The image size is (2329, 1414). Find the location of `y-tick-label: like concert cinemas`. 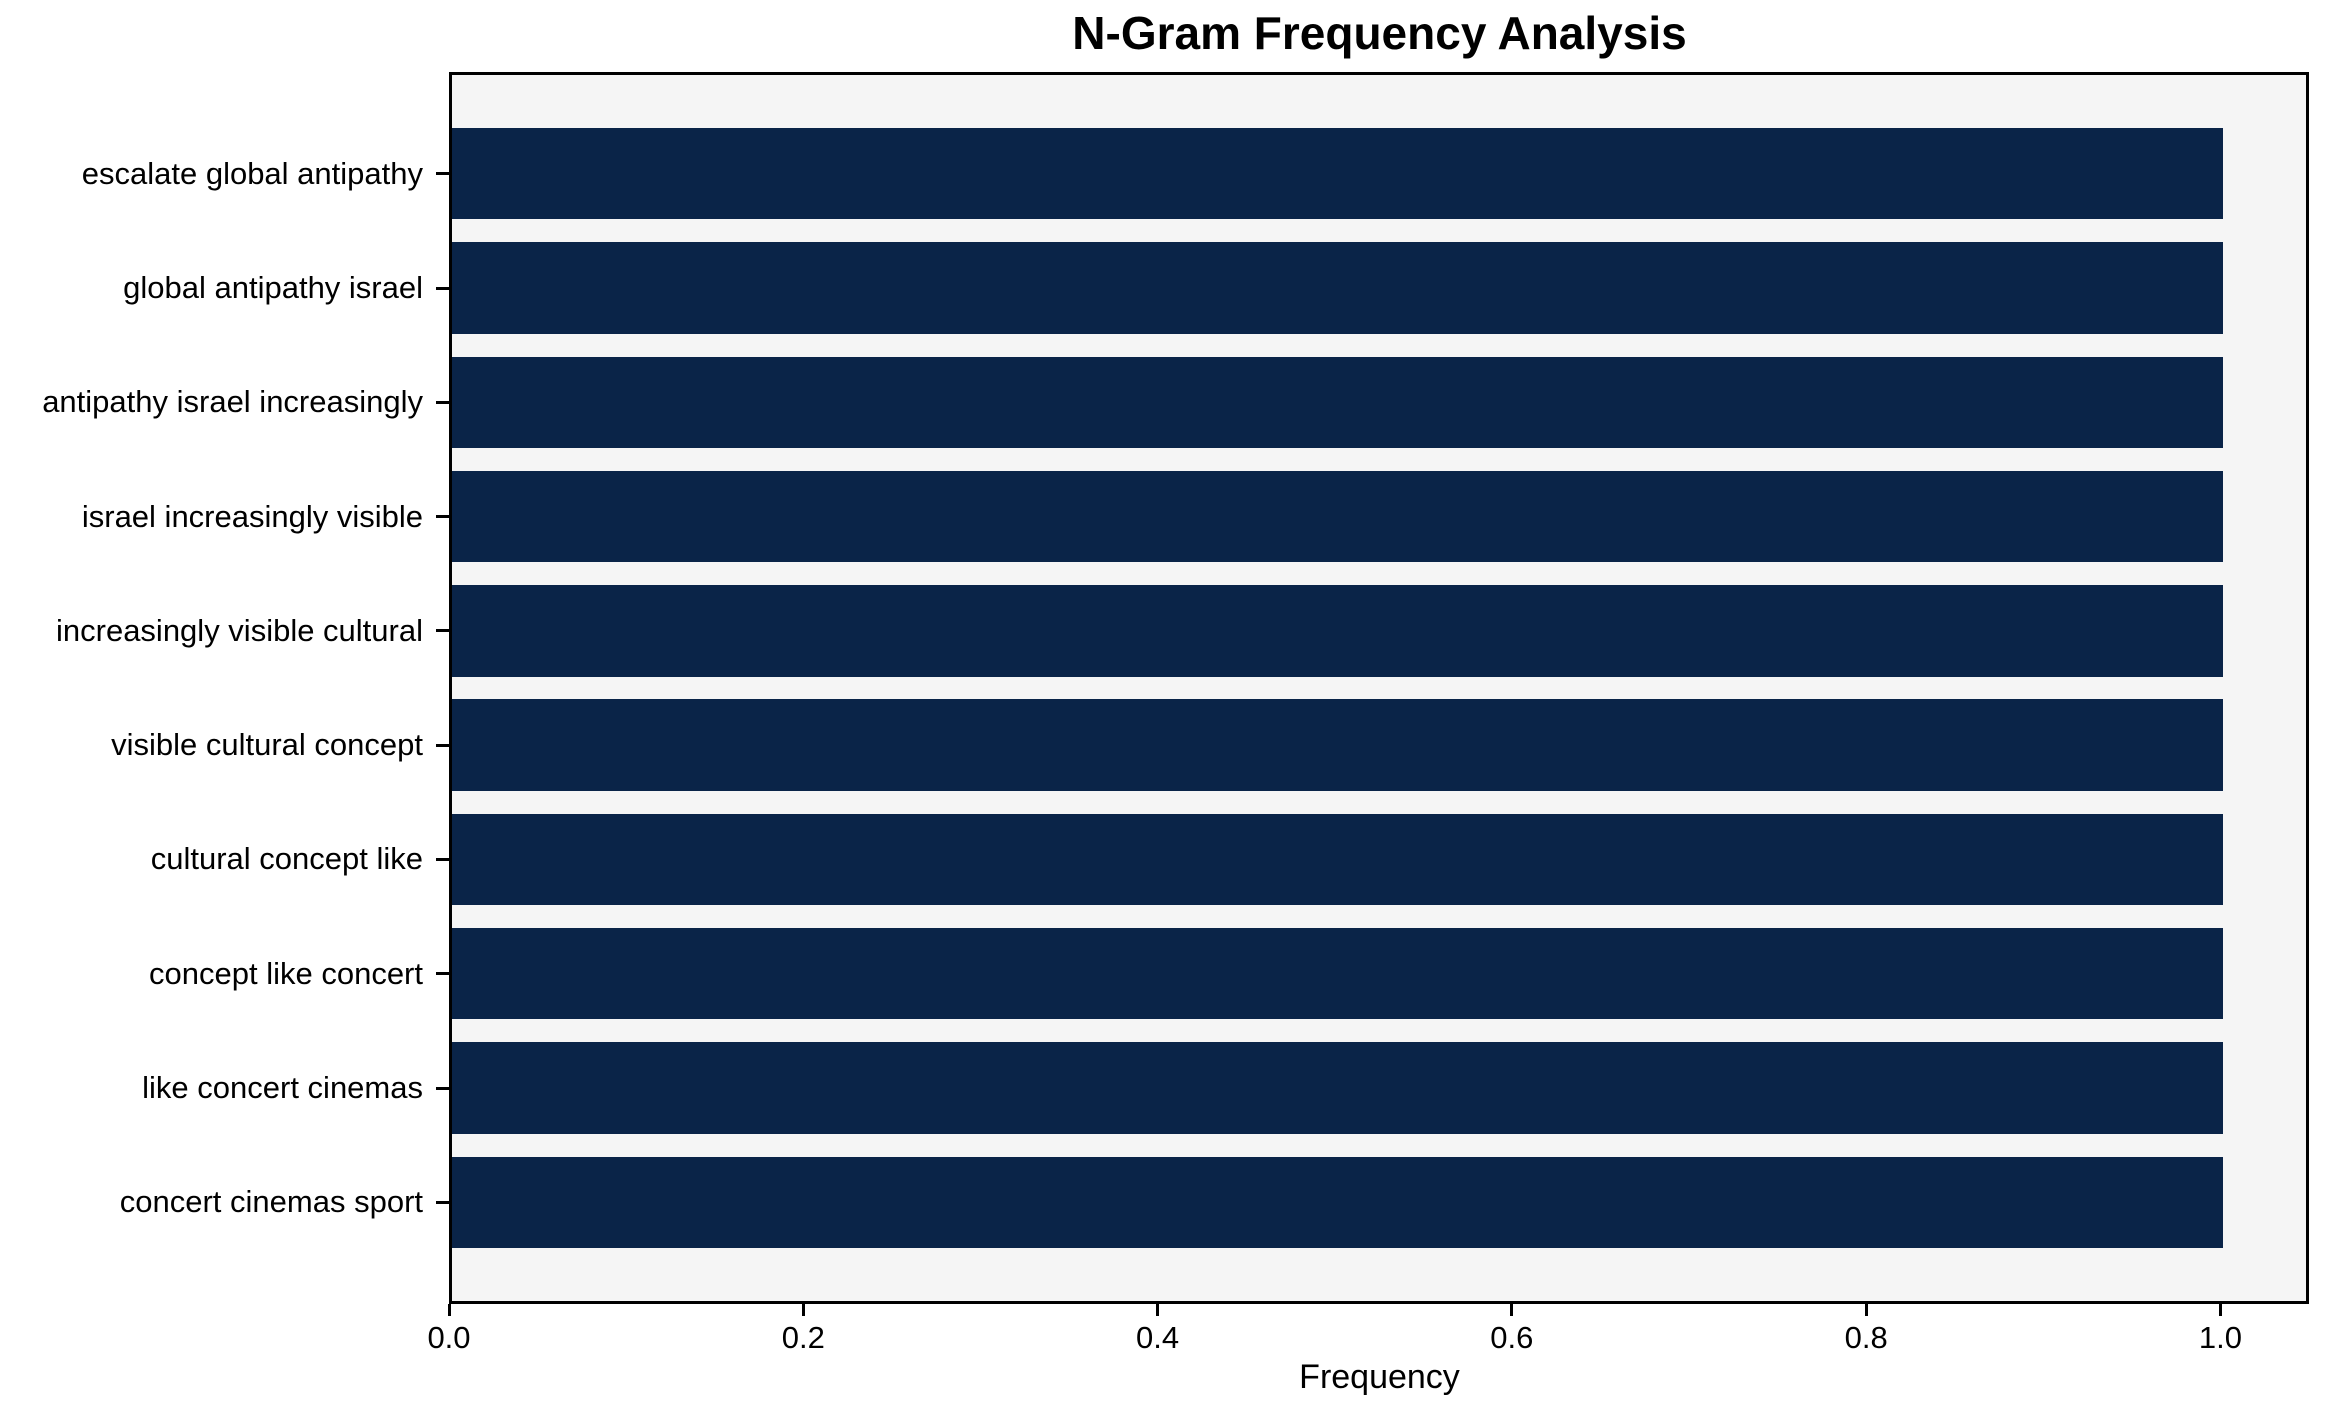

y-tick-label: like concert cinemas is located at coordinates (282, 1087).